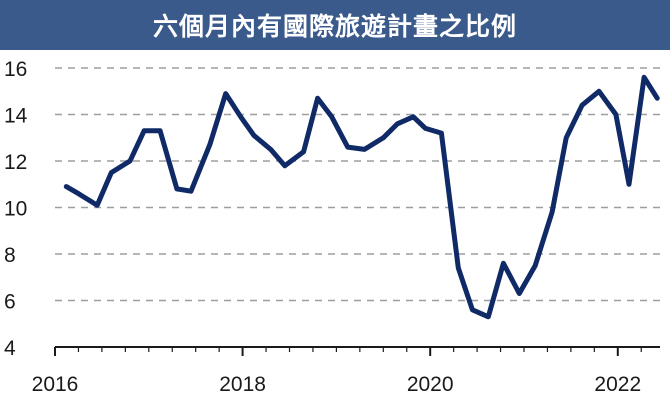 The width and height of the screenshot is (670, 402). I want to click on y-tick-label: 12, so click(15, 162).